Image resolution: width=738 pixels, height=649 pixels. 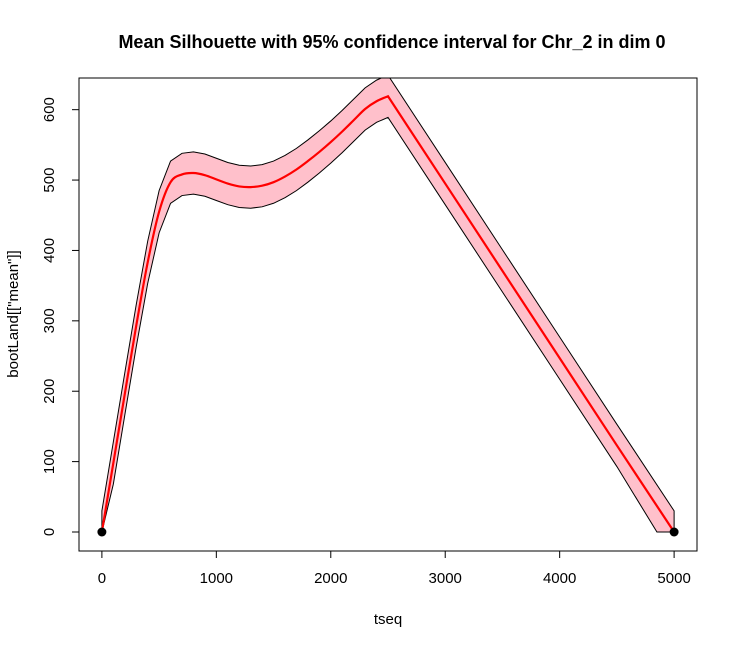 I want to click on y-tick-label: 600, so click(x=49, y=109).